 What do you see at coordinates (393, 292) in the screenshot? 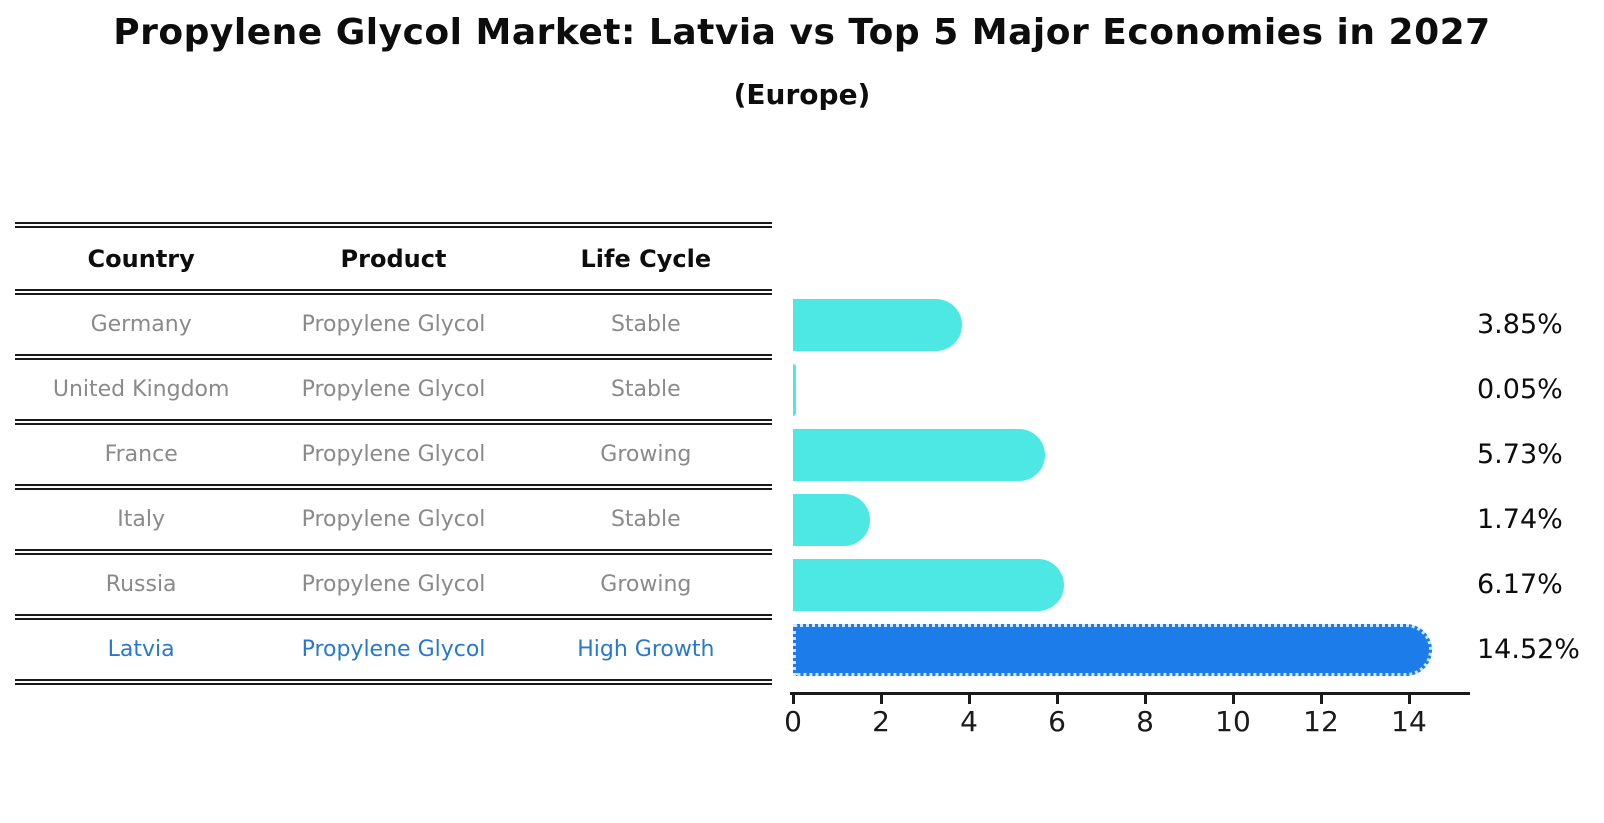
I see `table-header-divider` at bounding box center [393, 292].